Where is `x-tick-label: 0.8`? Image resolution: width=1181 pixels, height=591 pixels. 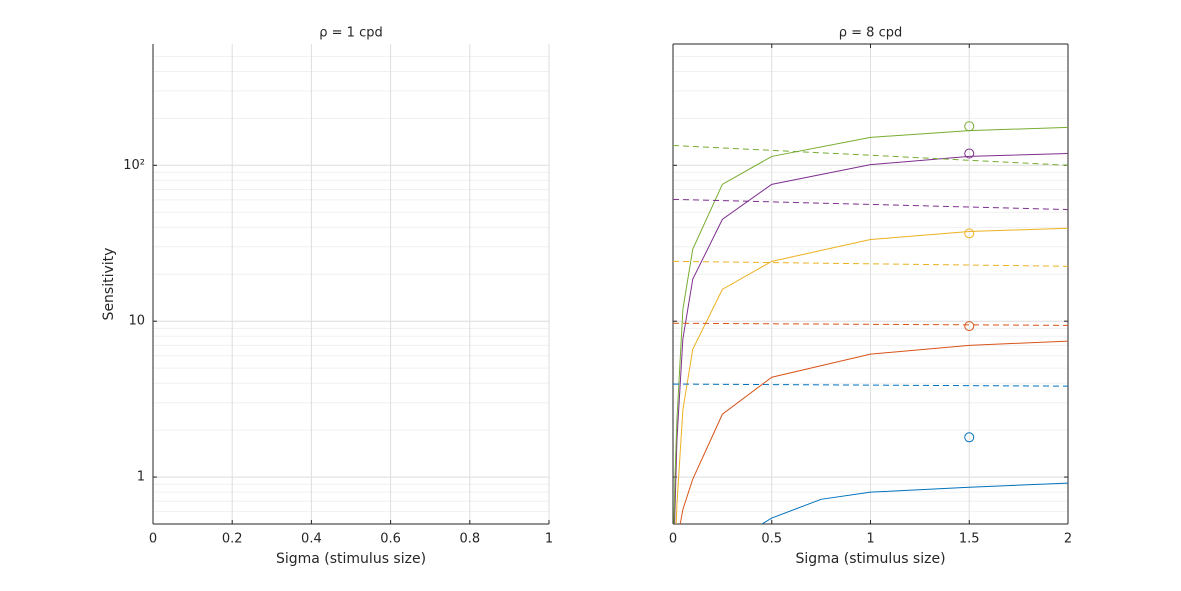 x-tick-label: 0.8 is located at coordinates (469, 539).